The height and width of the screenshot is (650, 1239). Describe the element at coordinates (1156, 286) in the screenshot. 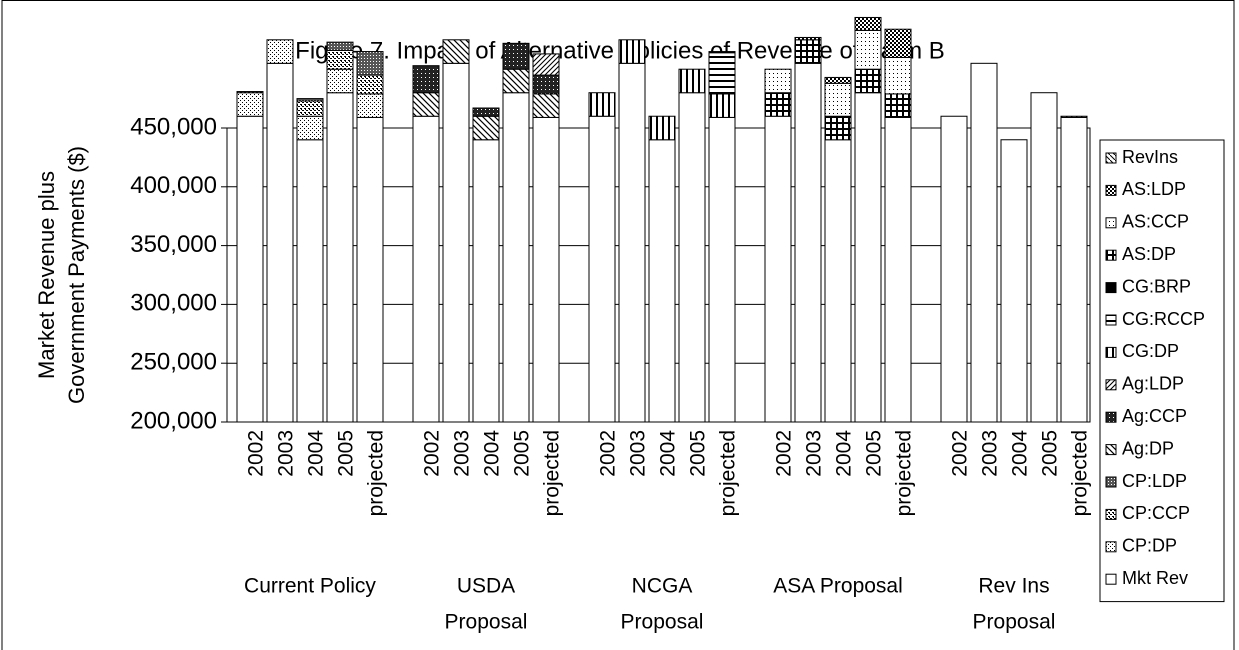

I see `legend-label: CG:BRP` at that location.